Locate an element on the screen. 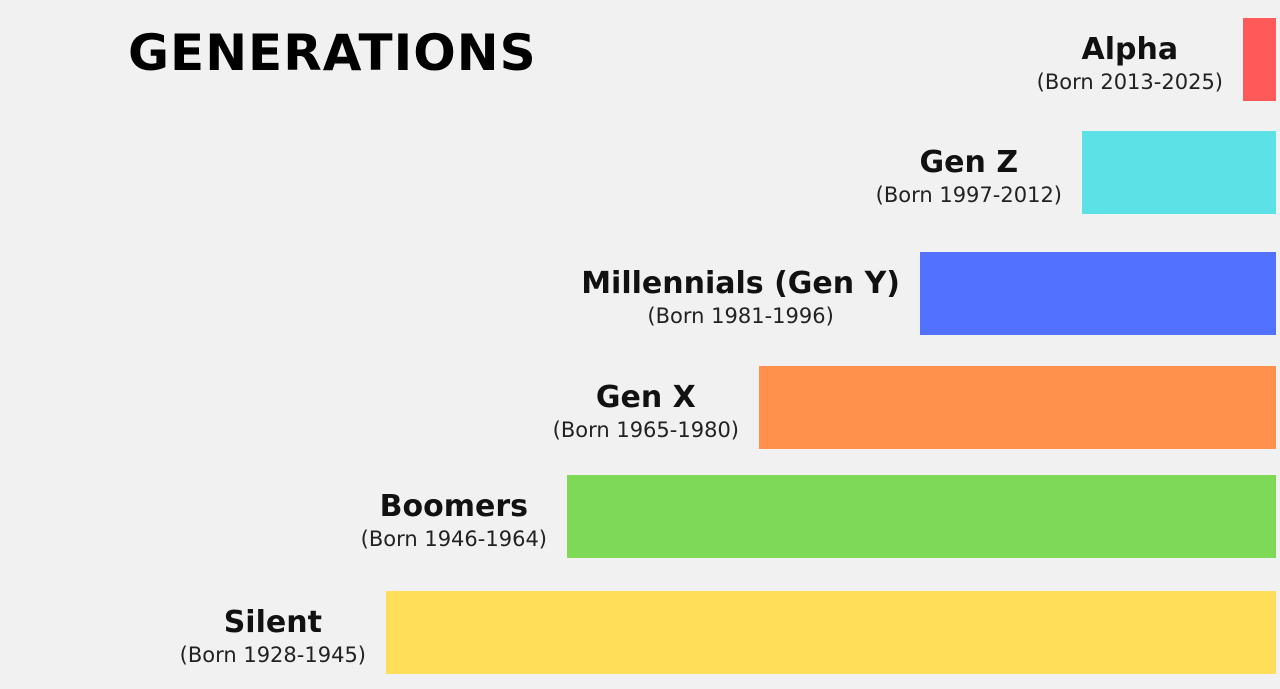 The height and width of the screenshot is (689, 1280). bar-gen-z is located at coordinates (1179, 172).